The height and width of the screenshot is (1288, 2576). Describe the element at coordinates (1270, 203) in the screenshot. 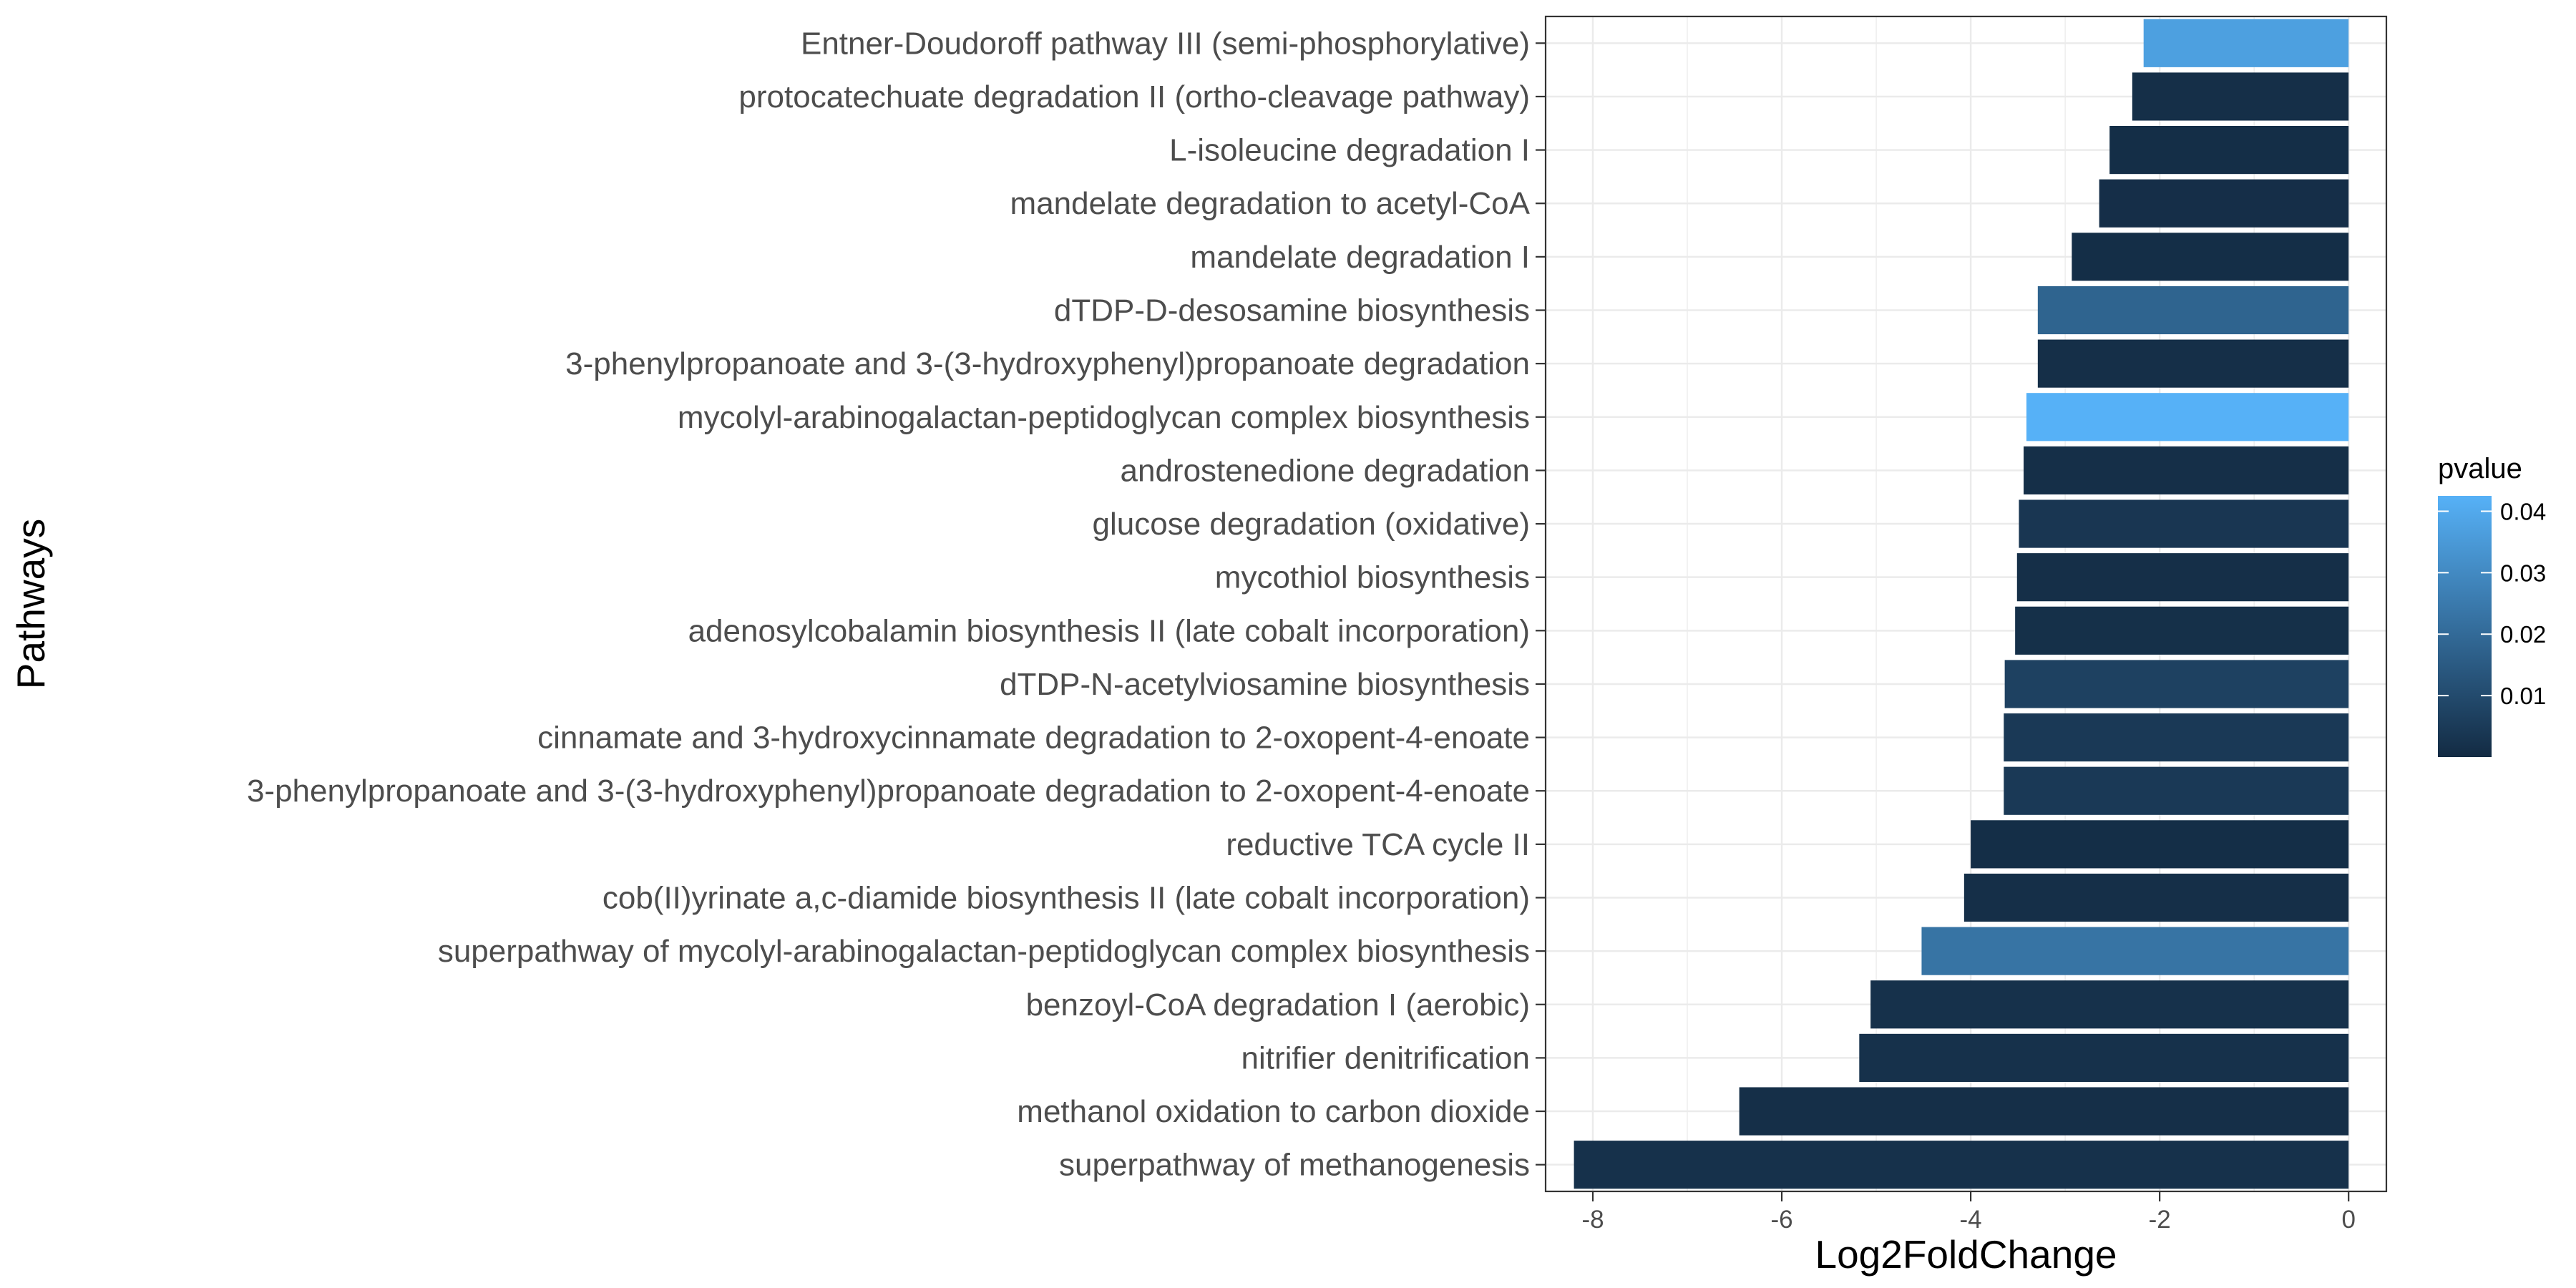

I see `y-tick-label: mandelate degradation to acetyl-CoA` at that location.